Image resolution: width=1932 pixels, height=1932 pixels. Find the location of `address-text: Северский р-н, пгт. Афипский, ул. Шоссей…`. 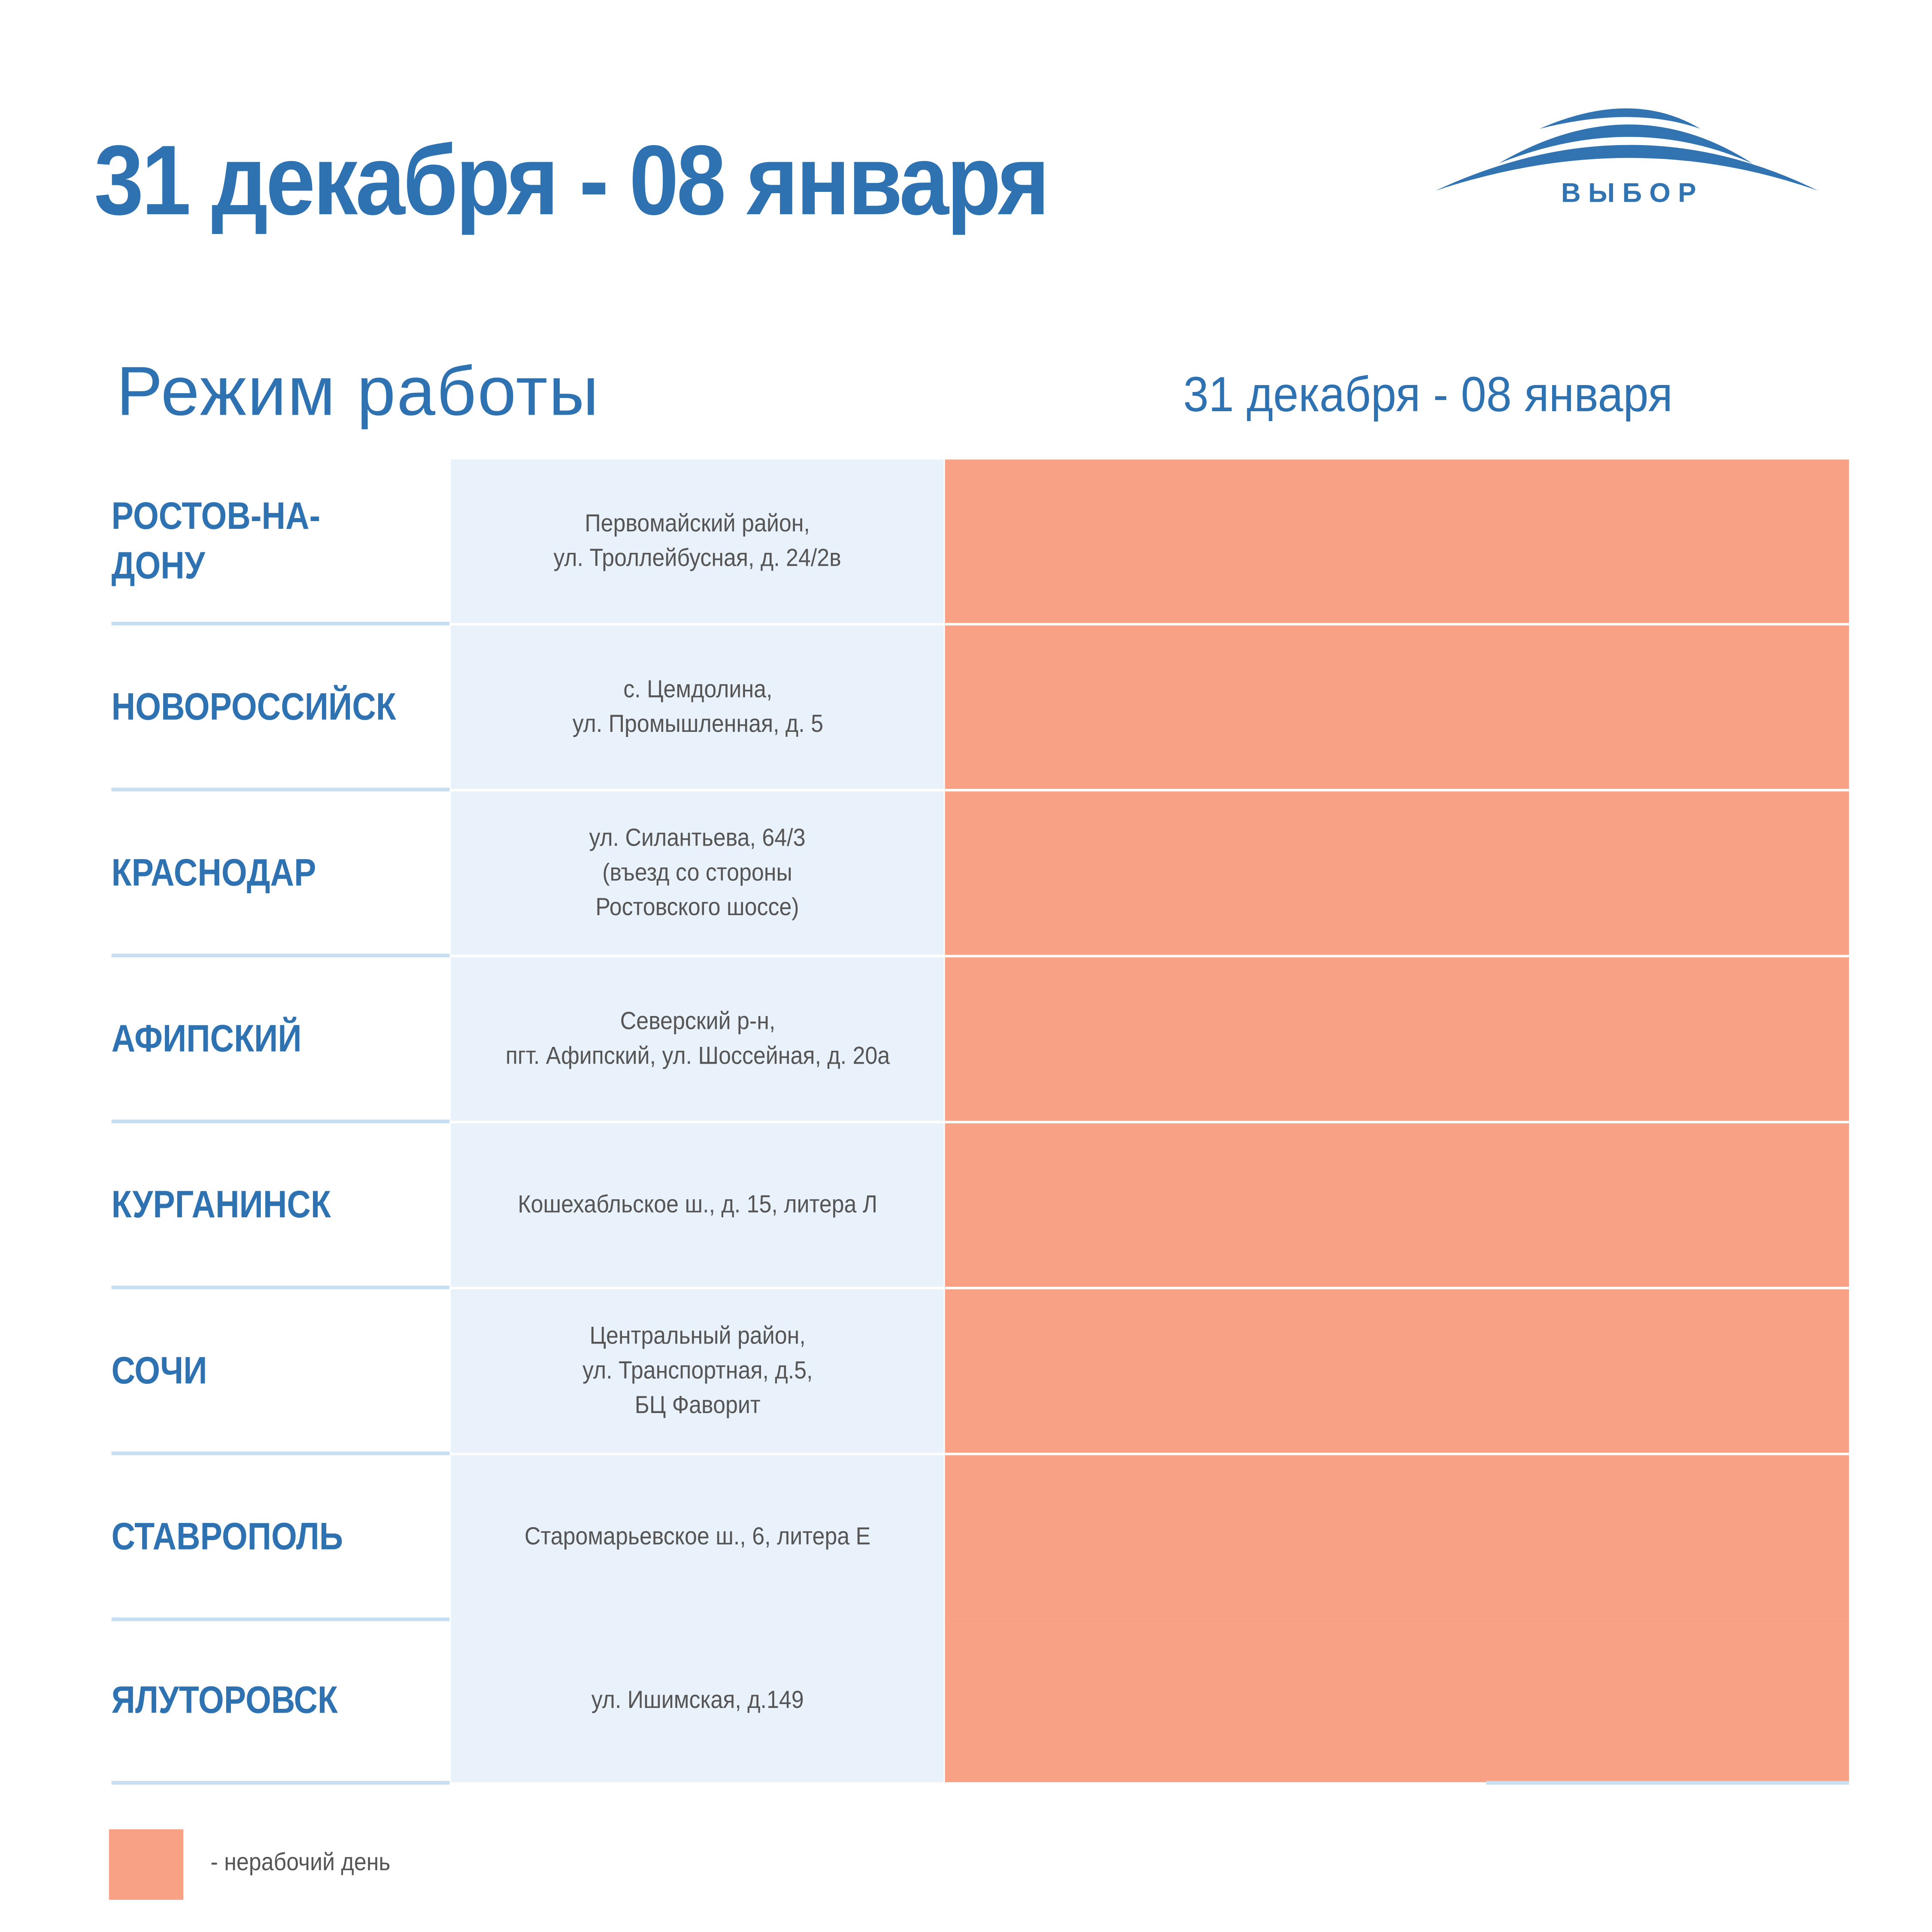

address-text: Северский р-н, пгт. Афипский, ул. Шоссей… is located at coordinates (697, 1039).